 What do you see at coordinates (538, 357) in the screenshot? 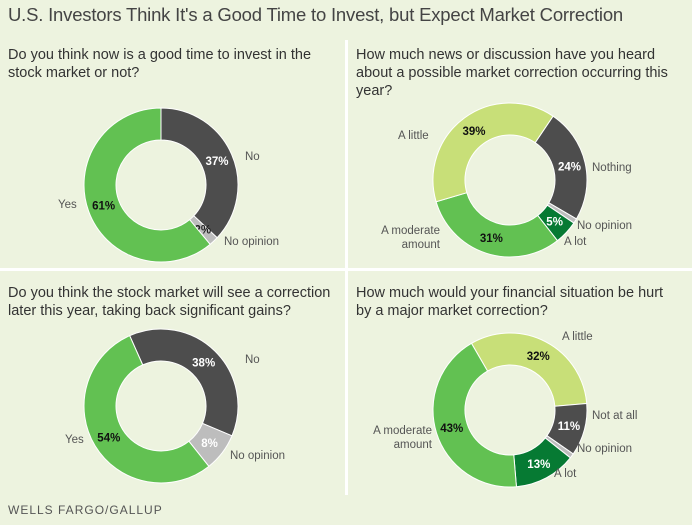
I see `data-label: 32%` at bounding box center [538, 357].